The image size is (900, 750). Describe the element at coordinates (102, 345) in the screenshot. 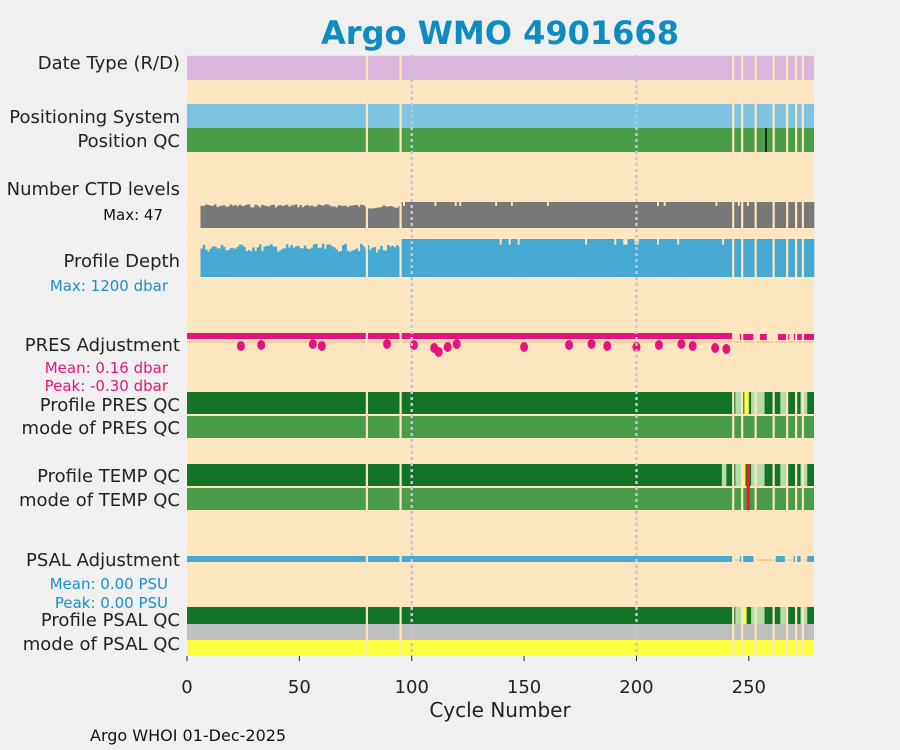

I see `label-pres-adjustment: PRES Adjustment` at that location.